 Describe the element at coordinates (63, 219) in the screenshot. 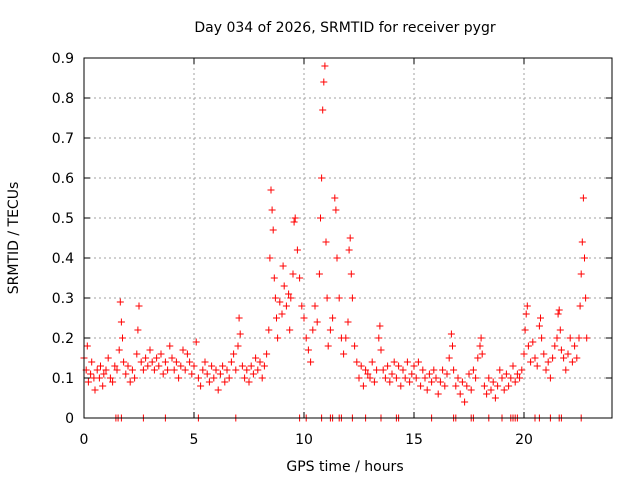

I see `y-tick-label: 0.5` at that location.